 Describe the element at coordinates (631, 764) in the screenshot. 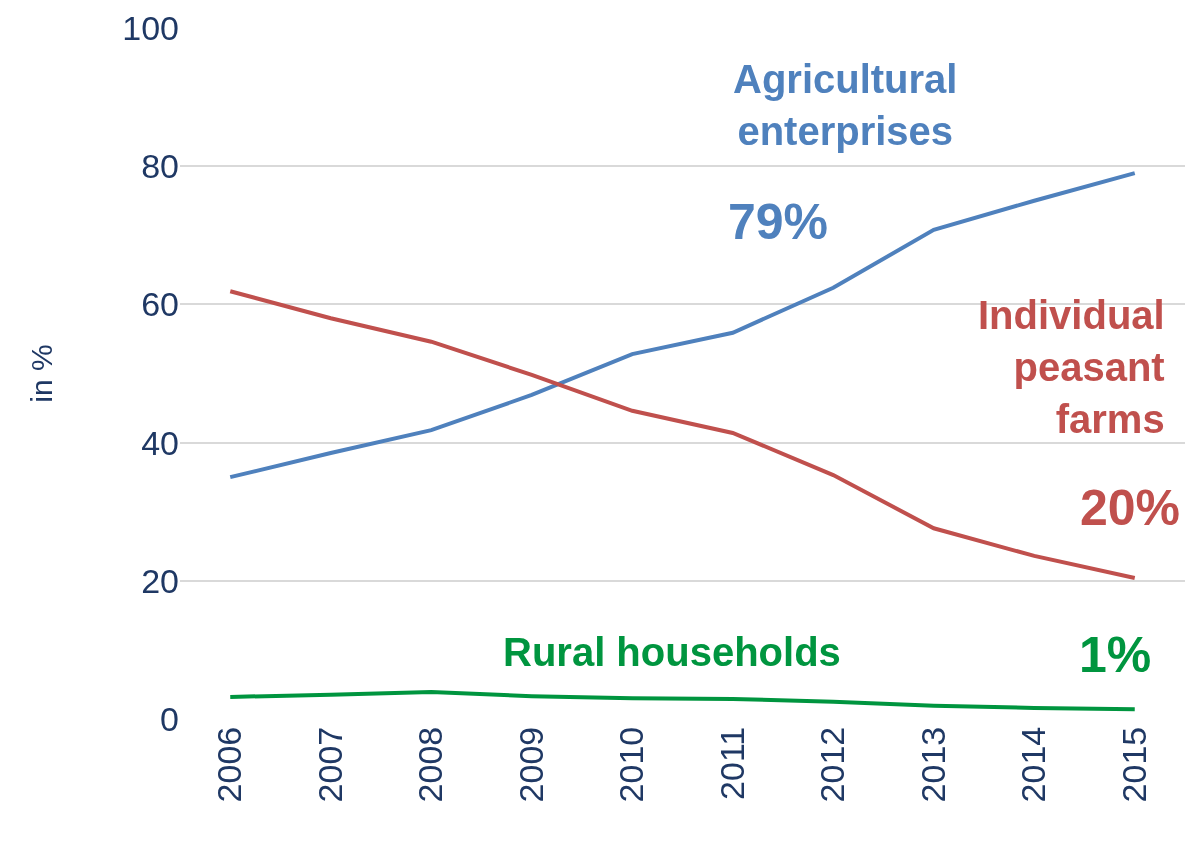

I see `x-tick-label: 2010` at that location.